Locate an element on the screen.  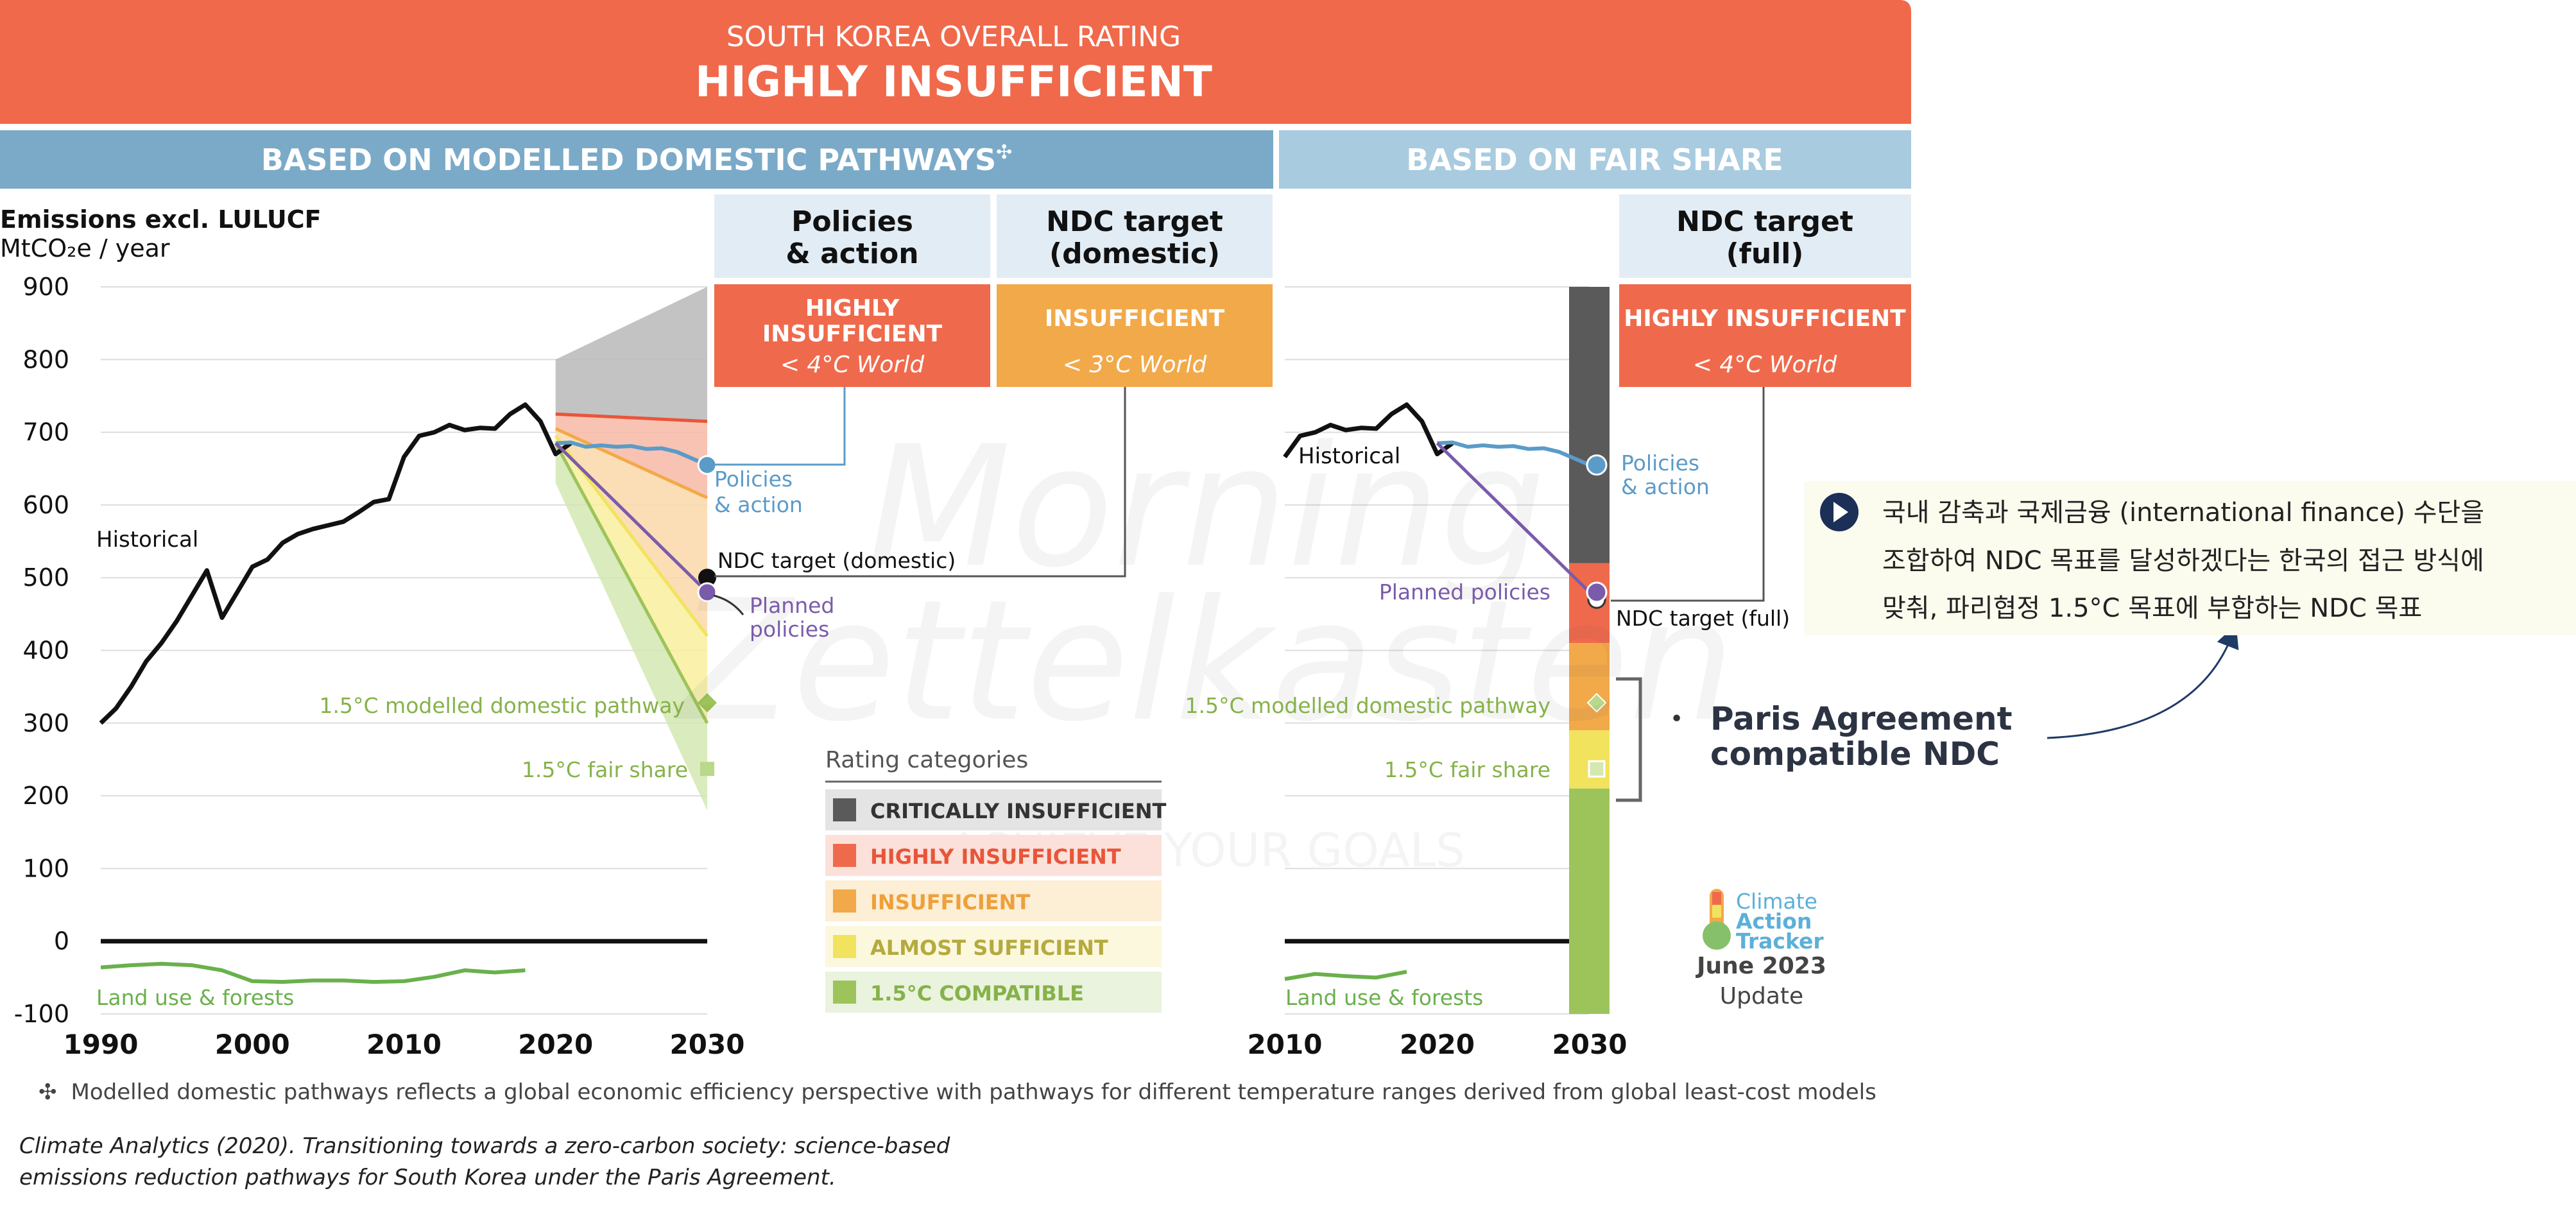
label-fair-share-right: 1.5°C fair share is located at coordinates (1467, 770).